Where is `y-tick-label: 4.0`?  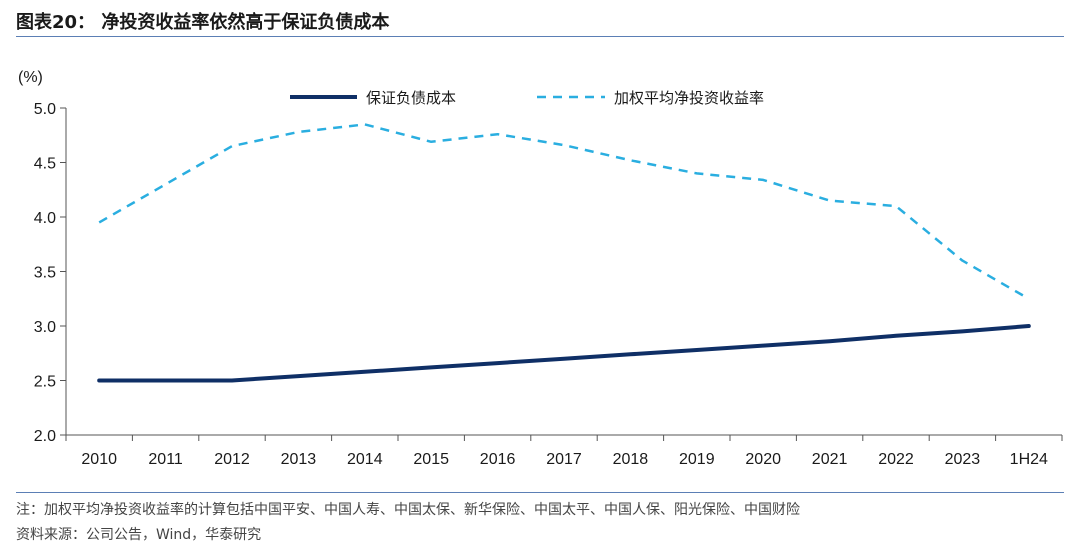 y-tick-label: 4.0 is located at coordinates (45, 218).